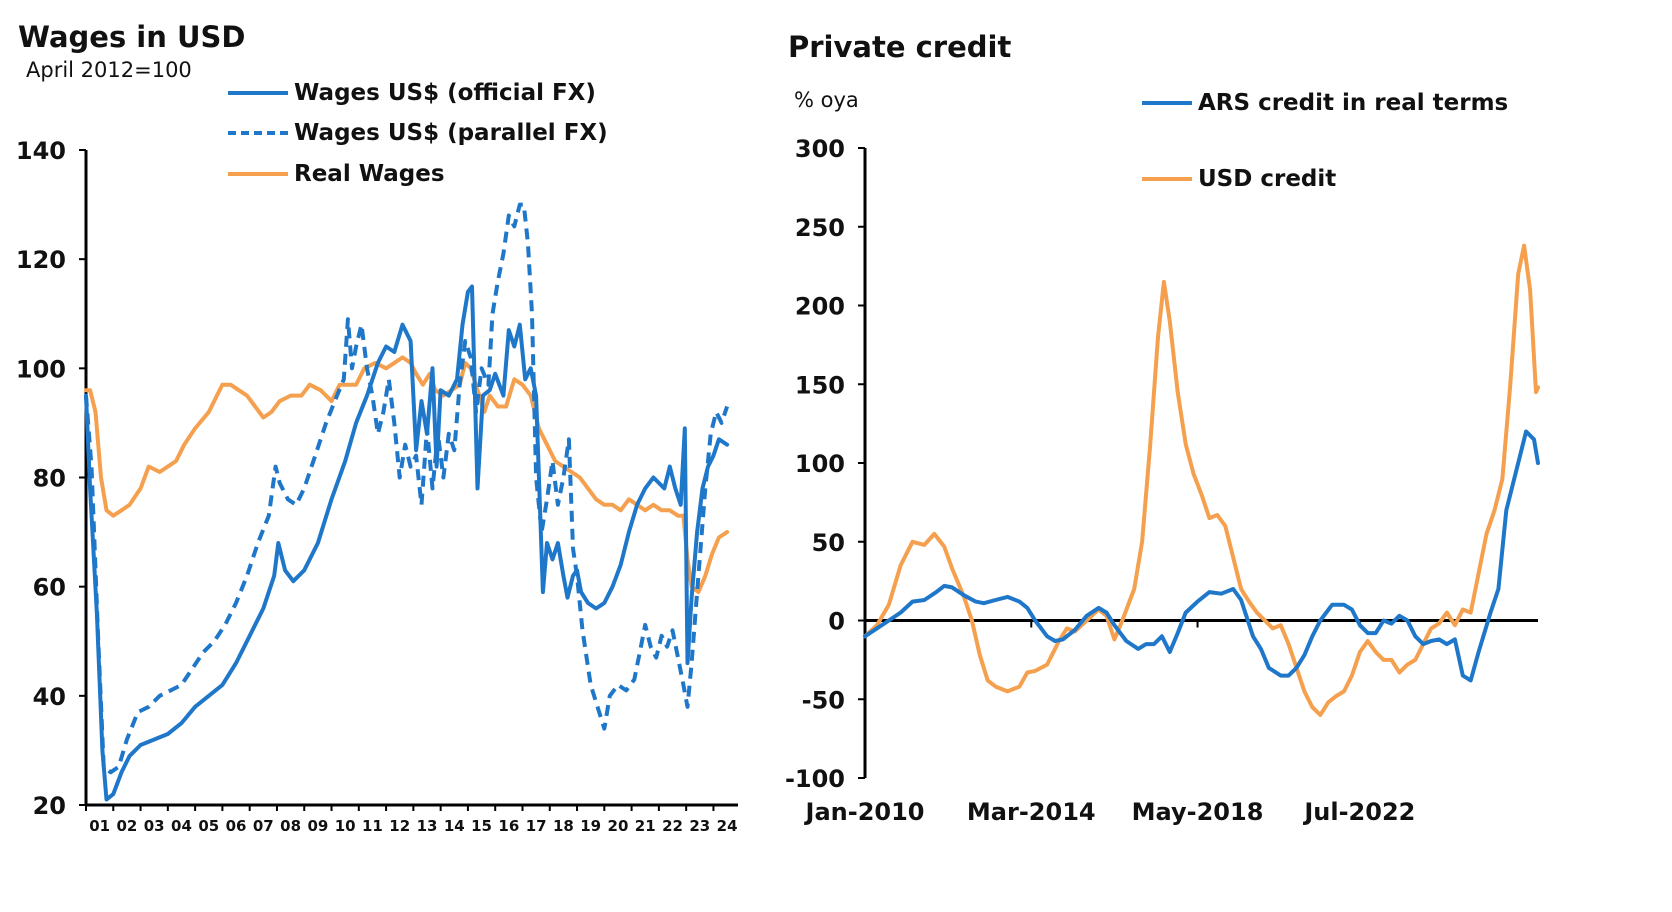 This screenshot has height=912, width=1672. I want to click on x-tick-label: 13, so click(427, 826).